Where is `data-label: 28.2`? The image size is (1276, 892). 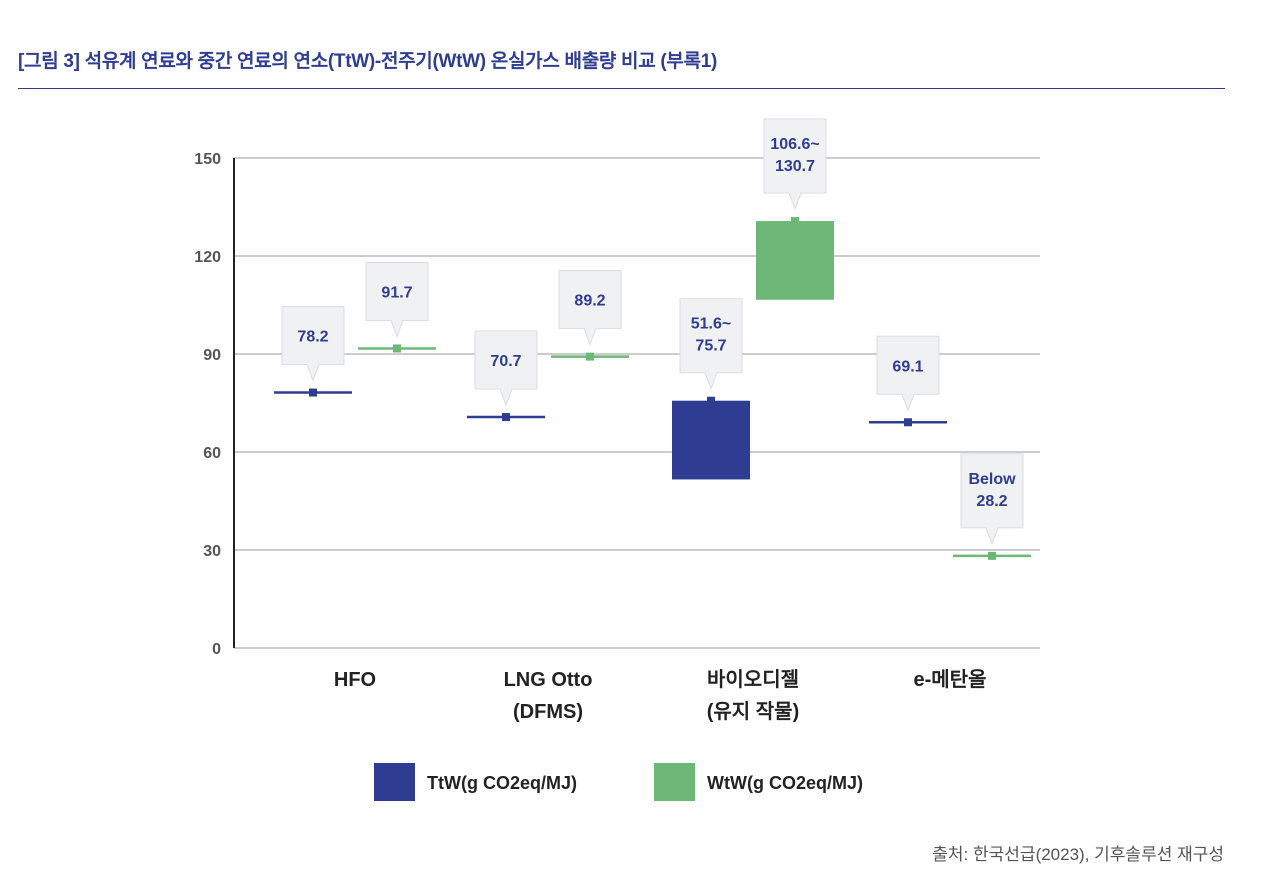 data-label: 28.2 is located at coordinates (991, 501).